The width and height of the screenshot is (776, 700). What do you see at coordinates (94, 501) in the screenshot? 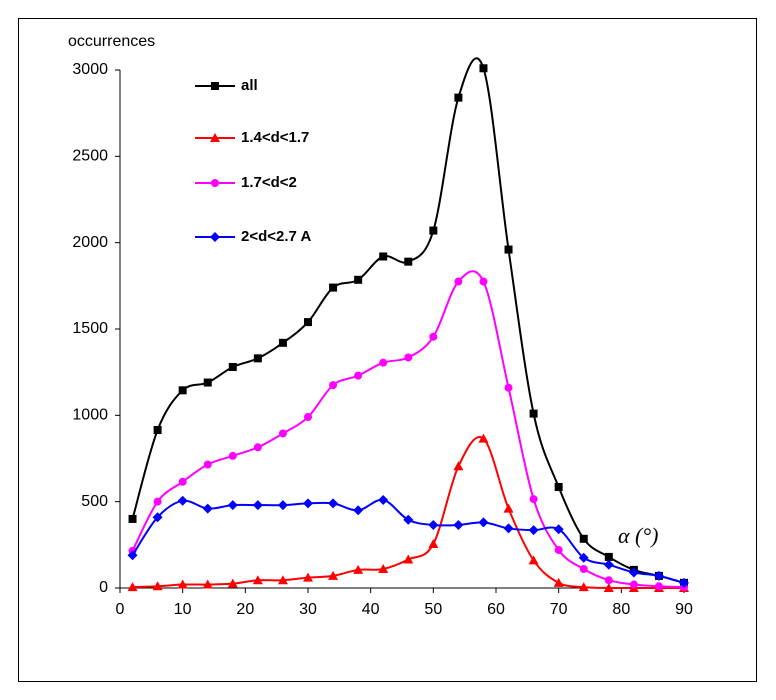
I see `y-tick-label: 500` at bounding box center [94, 501].